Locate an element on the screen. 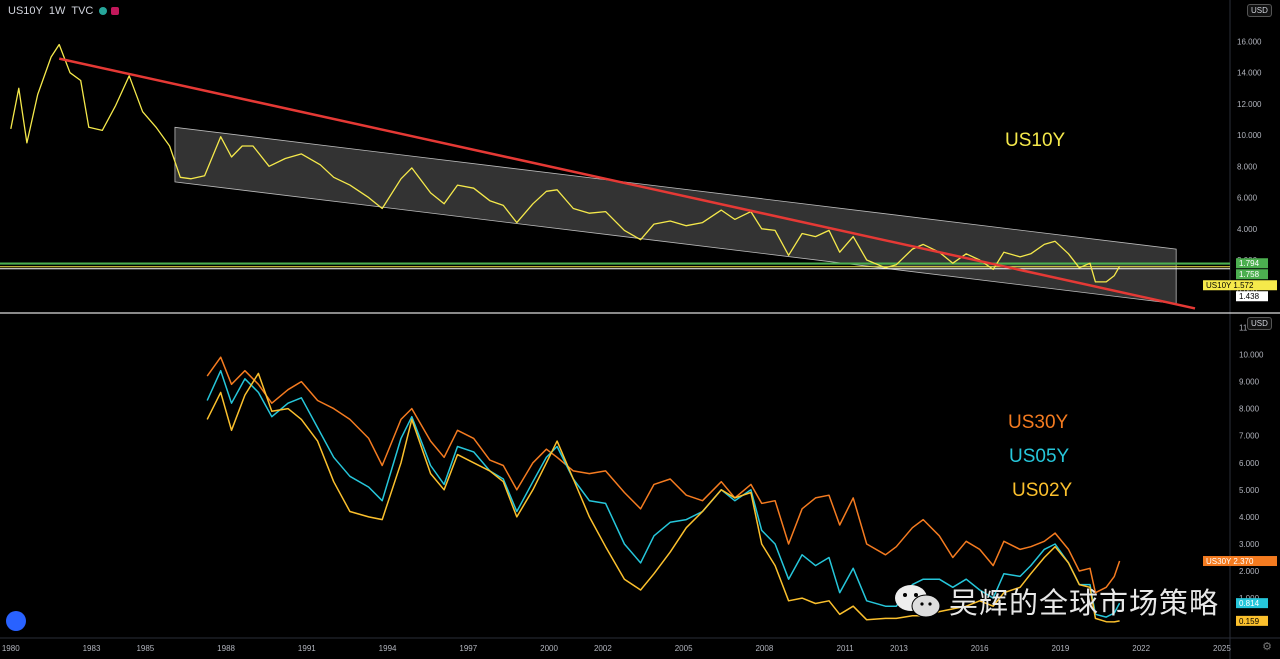 The width and height of the screenshot is (1280, 659). x-tick-label: 2022 is located at coordinates (1141, 648).